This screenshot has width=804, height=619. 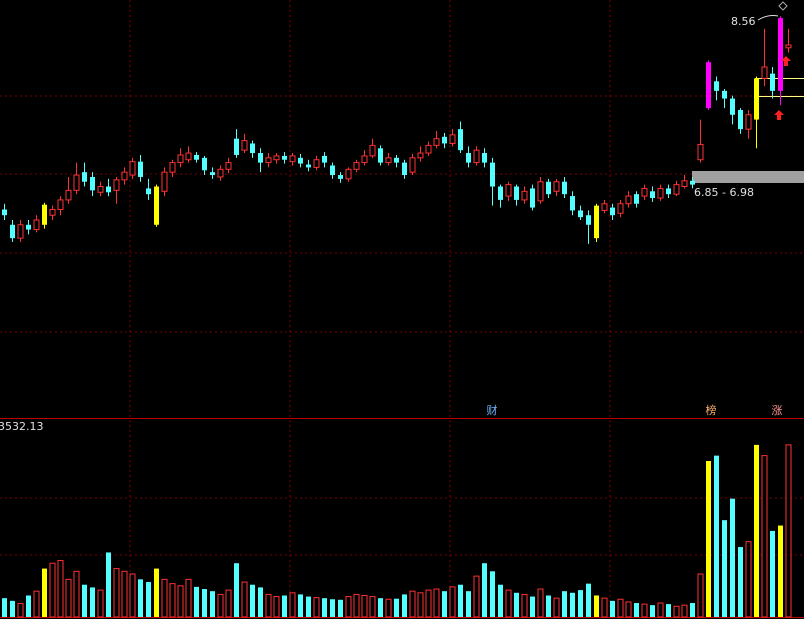 I want to click on diamond-icon, so click(x=783, y=6).